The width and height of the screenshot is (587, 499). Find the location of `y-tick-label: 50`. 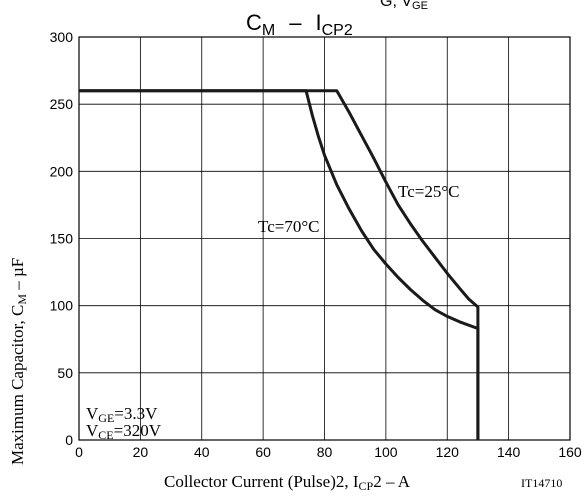

y-tick-label: 50 is located at coordinates (65, 373).